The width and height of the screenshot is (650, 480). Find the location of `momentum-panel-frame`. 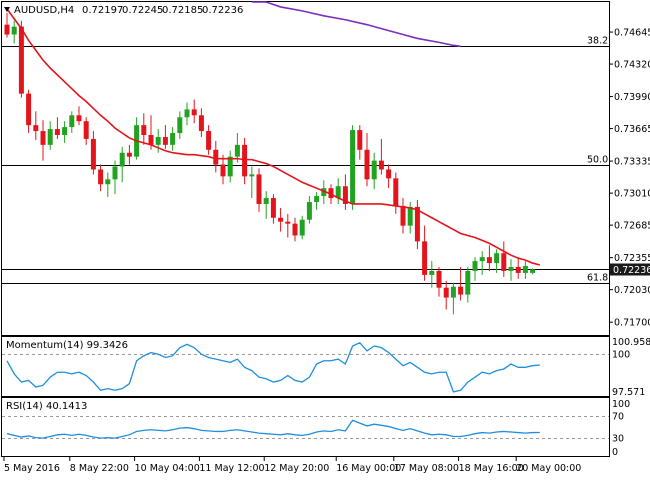

momentum-panel-frame is located at coordinates (305, 366).